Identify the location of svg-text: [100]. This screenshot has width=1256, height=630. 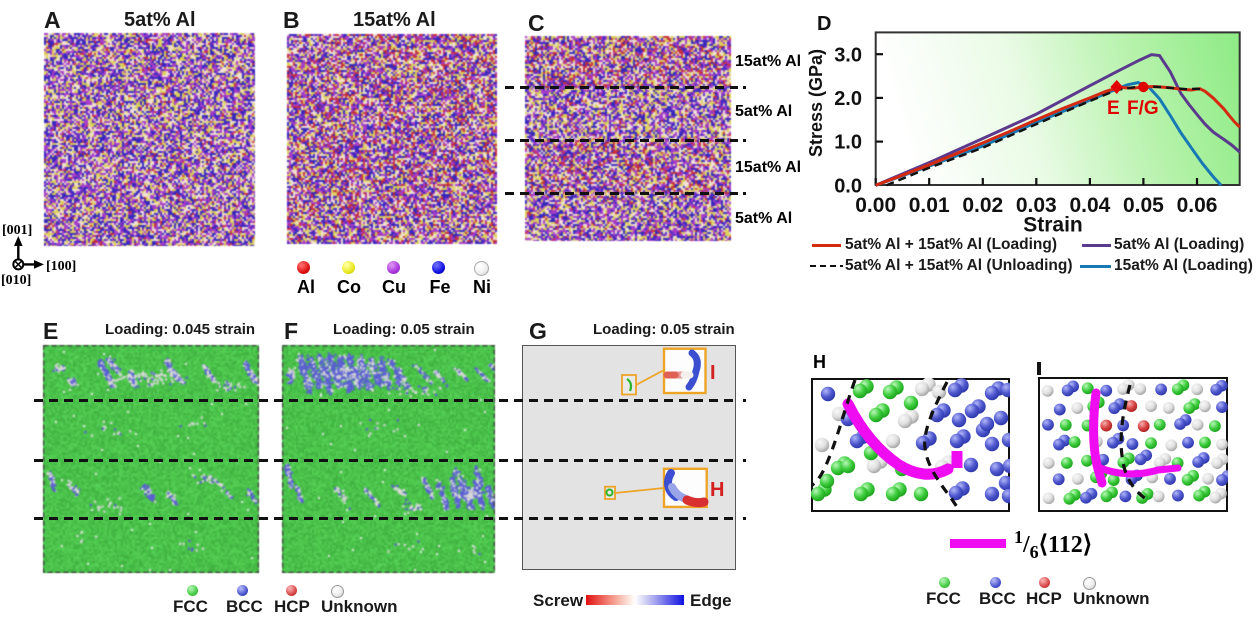
(61, 266).